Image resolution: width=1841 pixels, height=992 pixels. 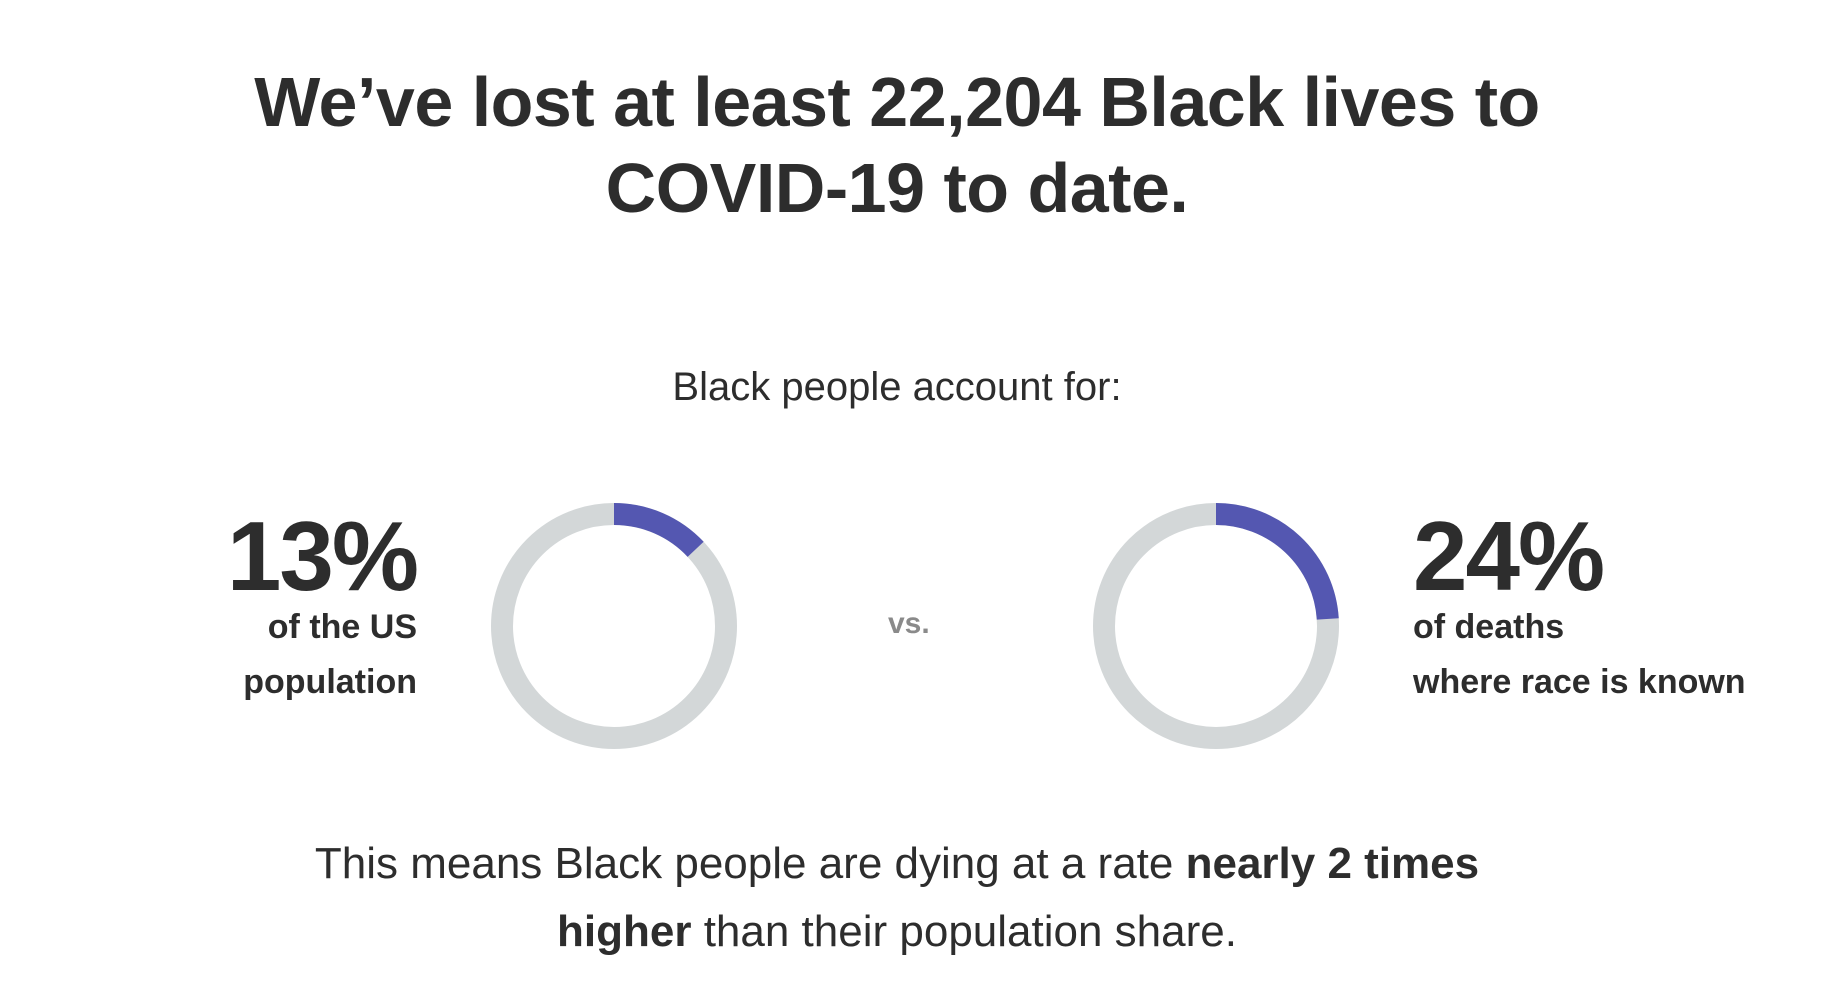 What do you see at coordinates (964, 931) in the screenshot?
I see `conclusion-segment: than their population share.` at bounding box center [964, 931].